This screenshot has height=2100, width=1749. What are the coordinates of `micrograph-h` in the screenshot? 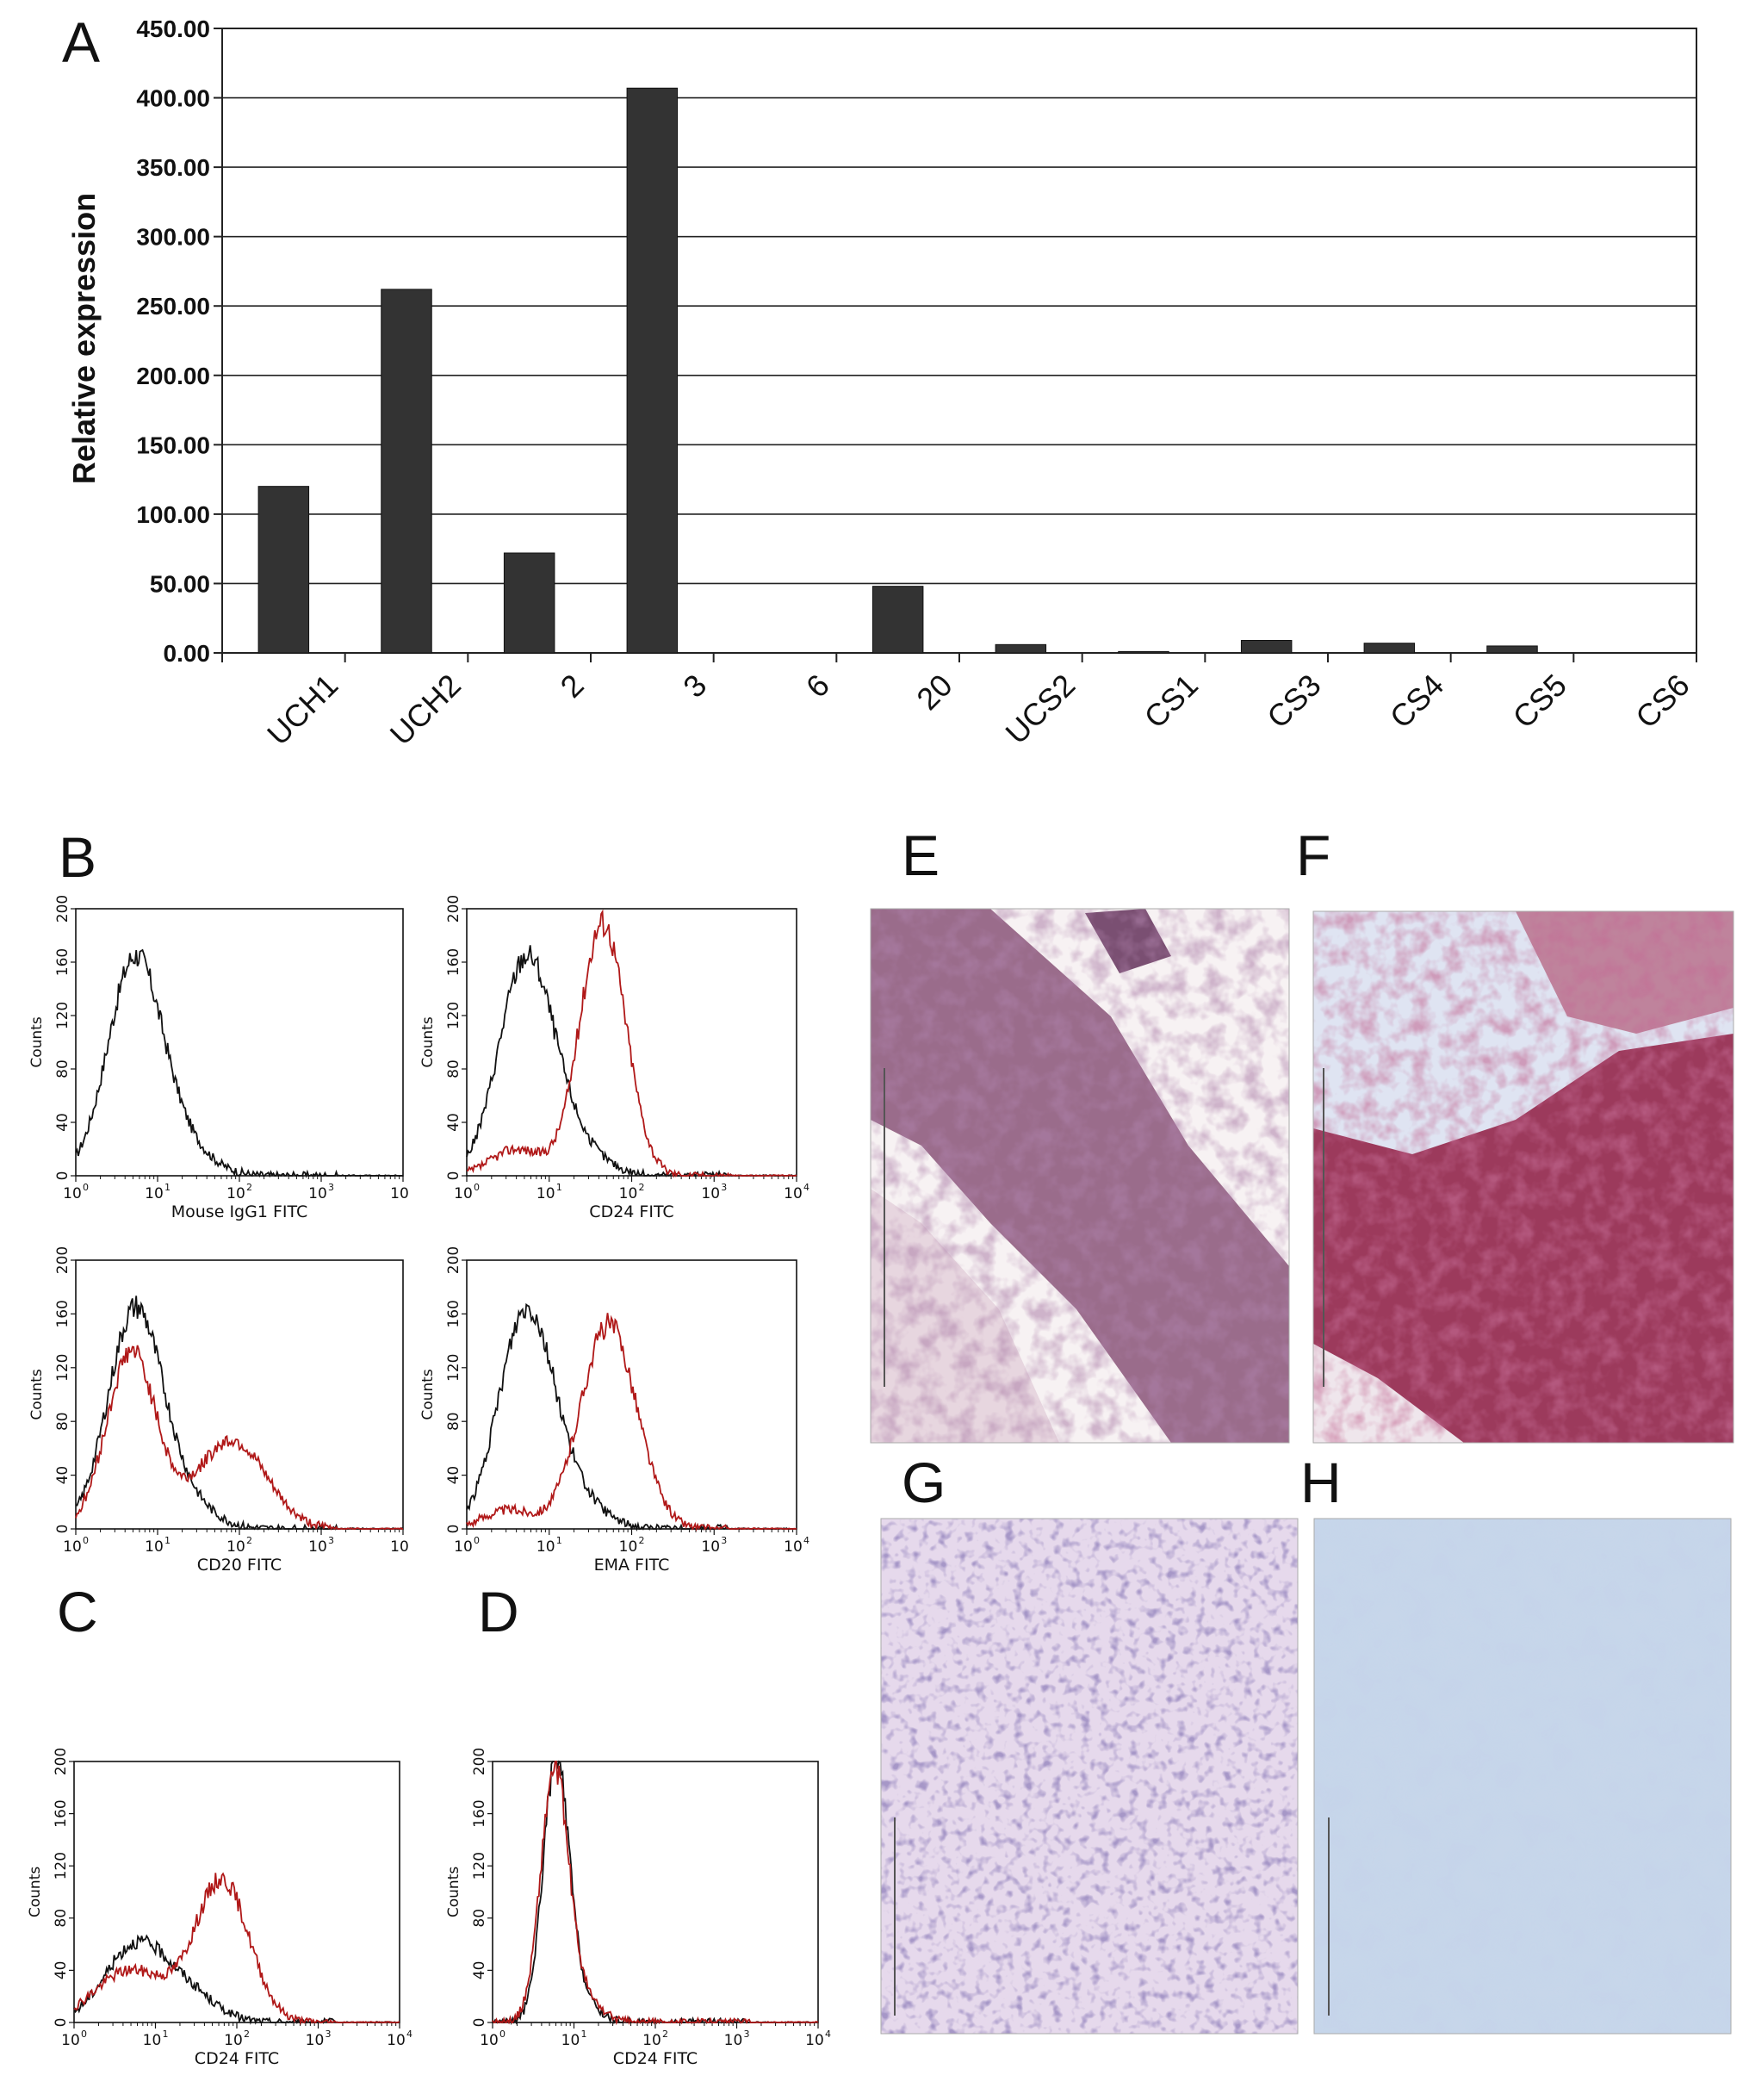 It's located at (1522, 1776).